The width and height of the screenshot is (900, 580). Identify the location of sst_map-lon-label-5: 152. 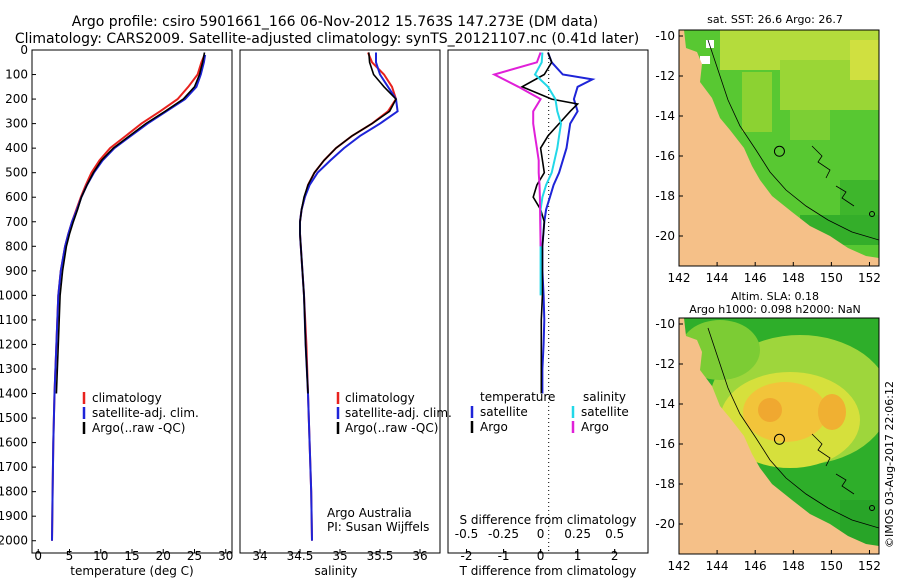
(869, 278).